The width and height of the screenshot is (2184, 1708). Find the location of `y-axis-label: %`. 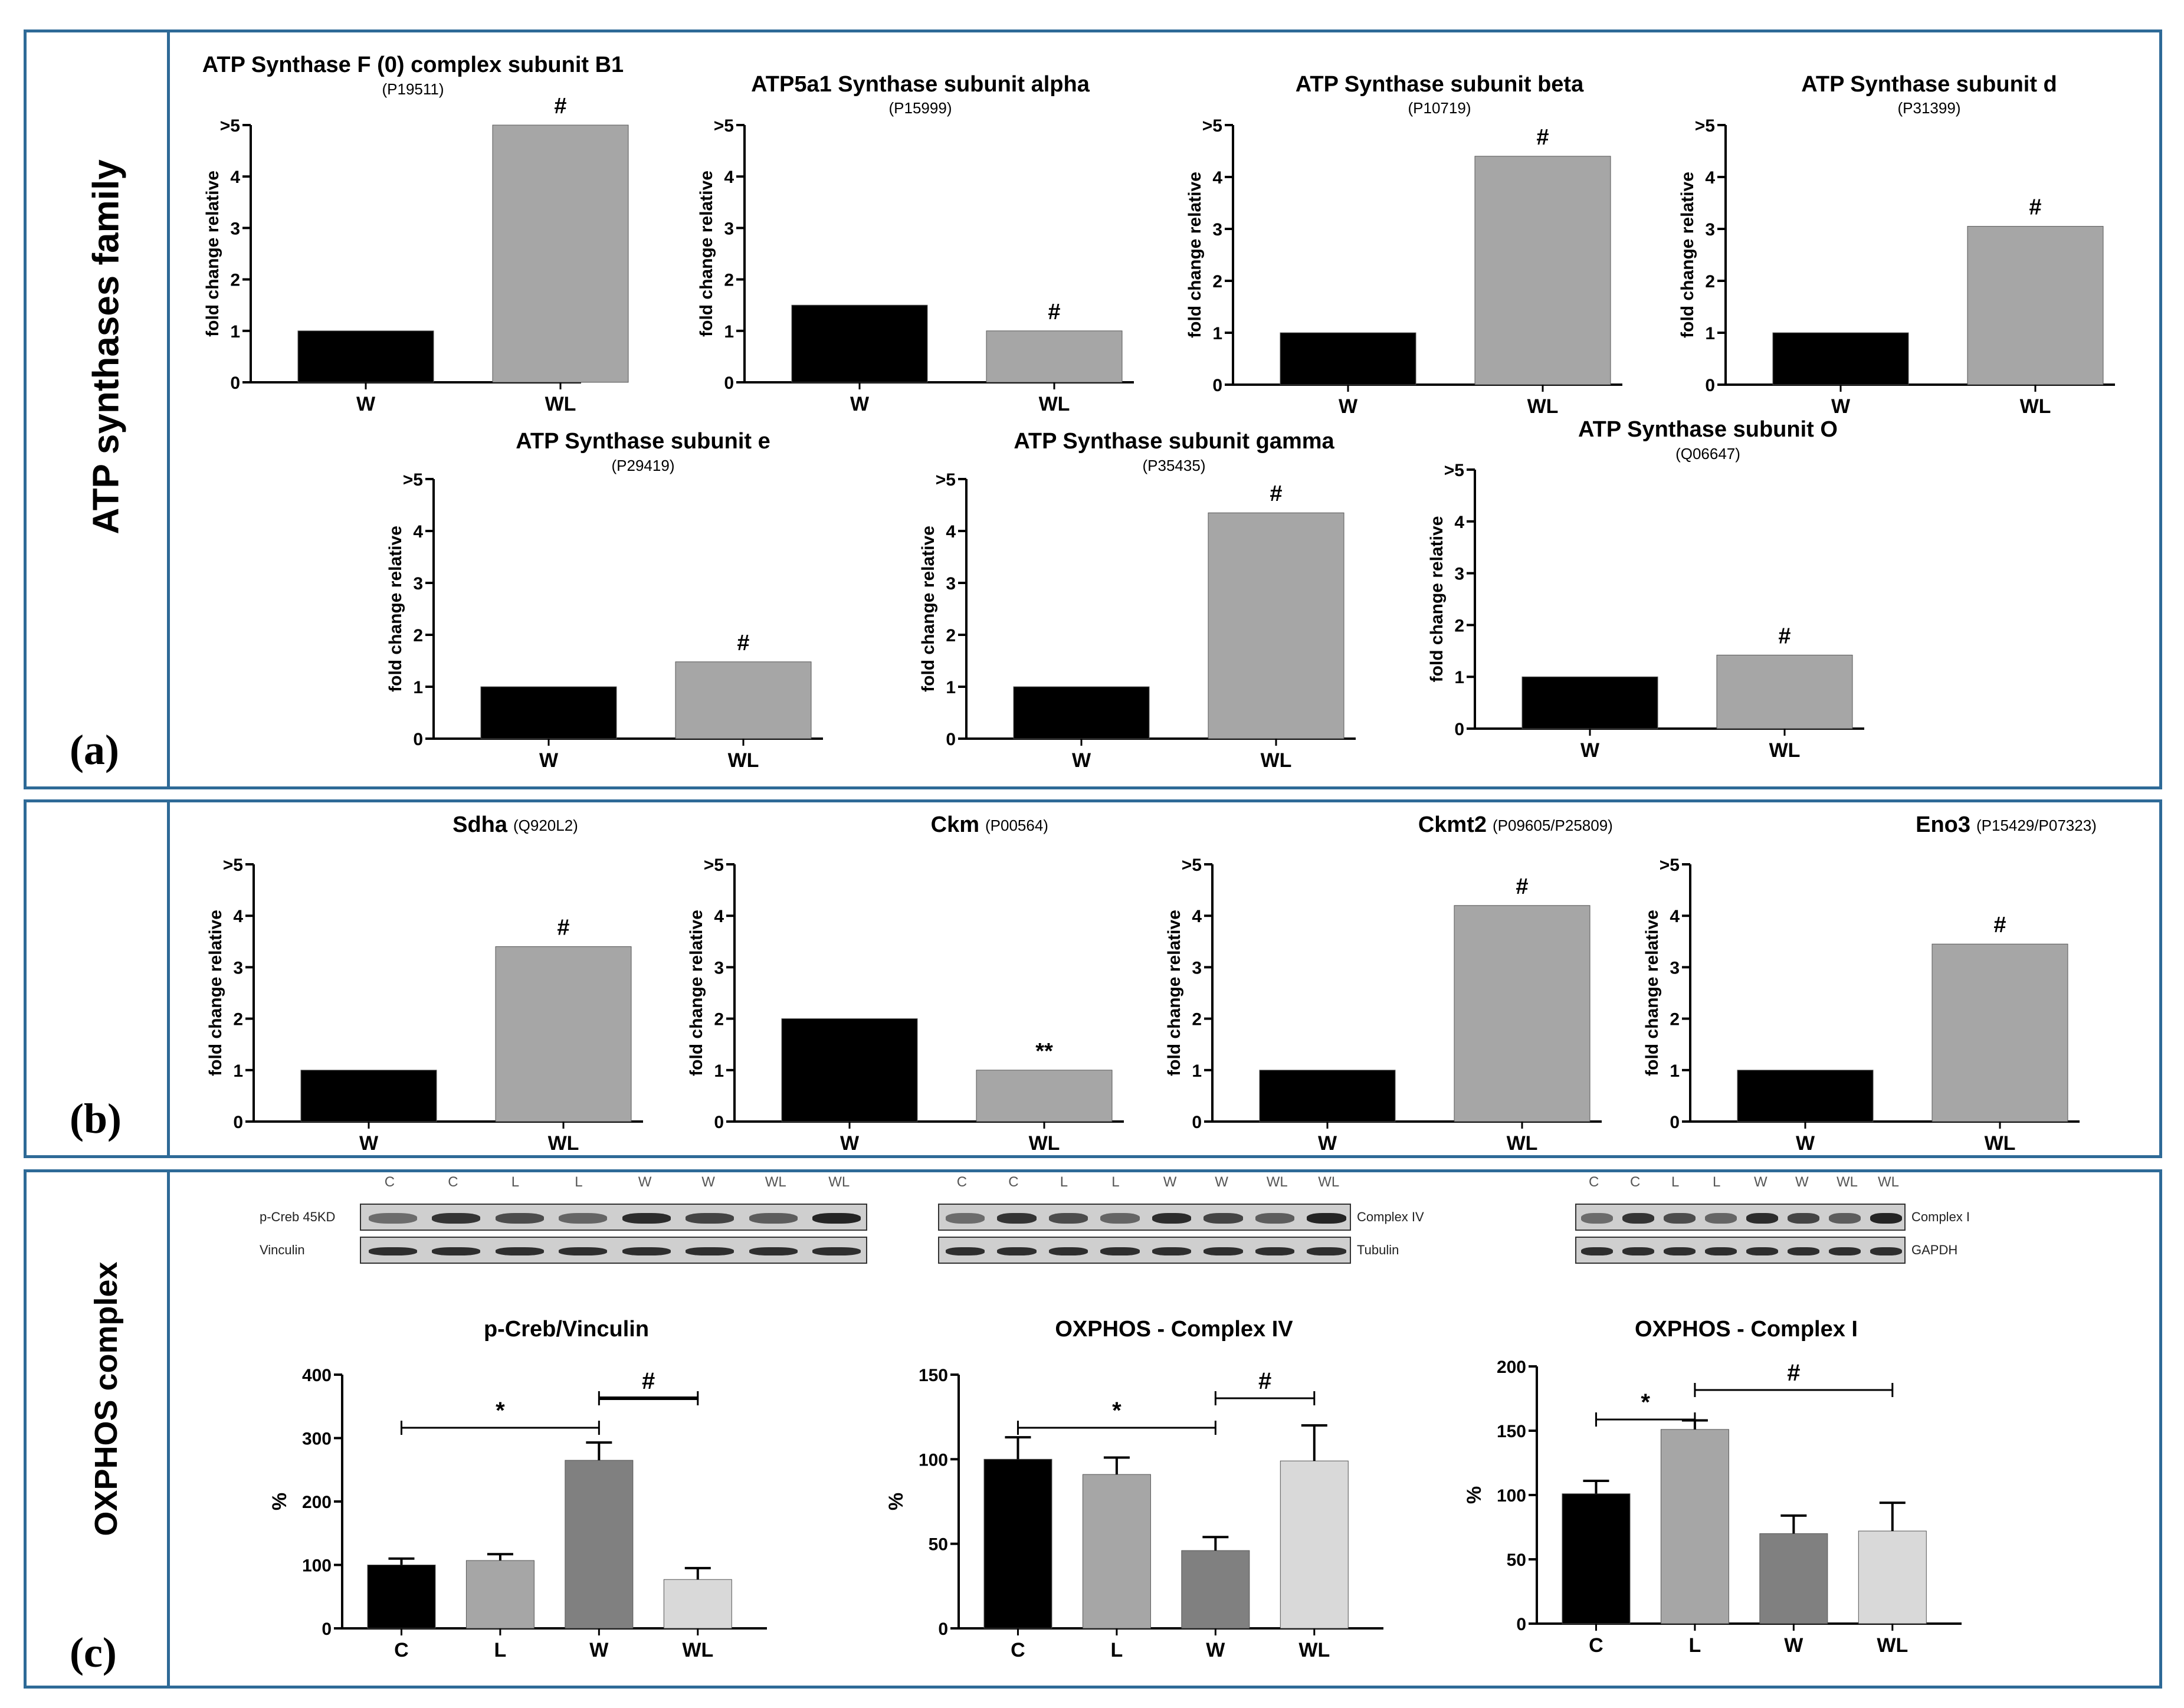

y-axis-label: % is located at coordinates (896, 1501).